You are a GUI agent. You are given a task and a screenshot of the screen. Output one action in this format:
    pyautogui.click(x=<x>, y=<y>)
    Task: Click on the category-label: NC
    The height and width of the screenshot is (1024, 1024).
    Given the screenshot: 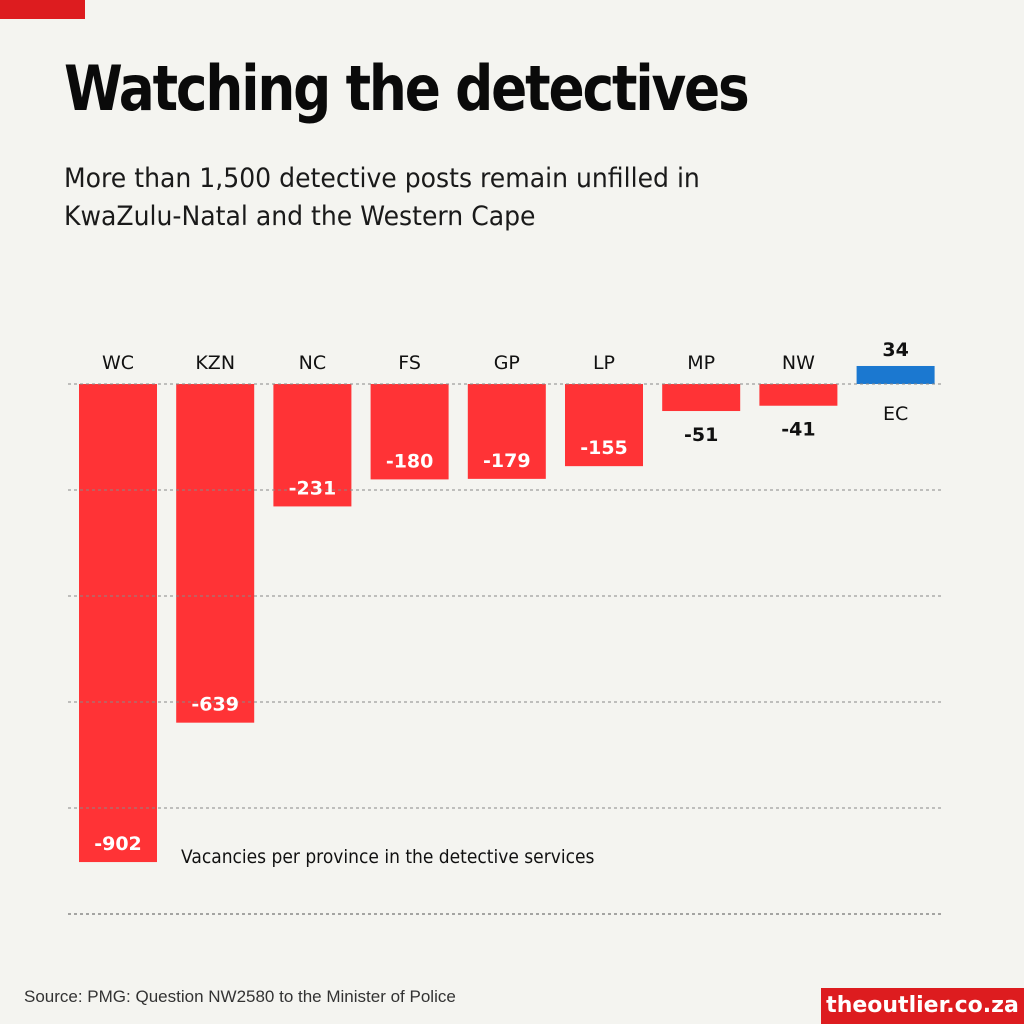 What is the action you would take?
    pyautogui.click(x=312, y=363)
    